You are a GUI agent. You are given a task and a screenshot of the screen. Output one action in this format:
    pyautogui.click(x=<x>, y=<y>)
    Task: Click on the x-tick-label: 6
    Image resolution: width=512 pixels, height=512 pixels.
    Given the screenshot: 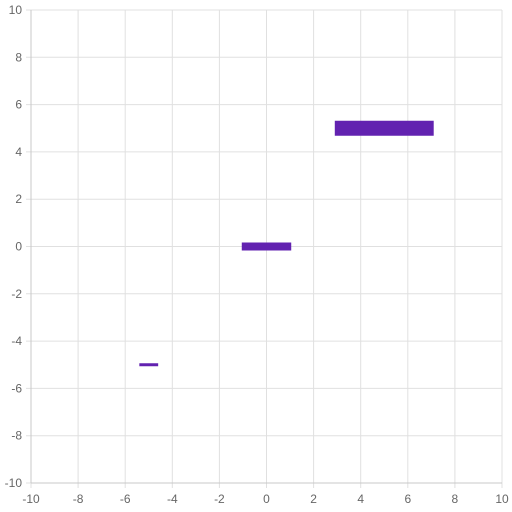 What is the action you would take?
    pyautogui.click(x=407, y=499)
    